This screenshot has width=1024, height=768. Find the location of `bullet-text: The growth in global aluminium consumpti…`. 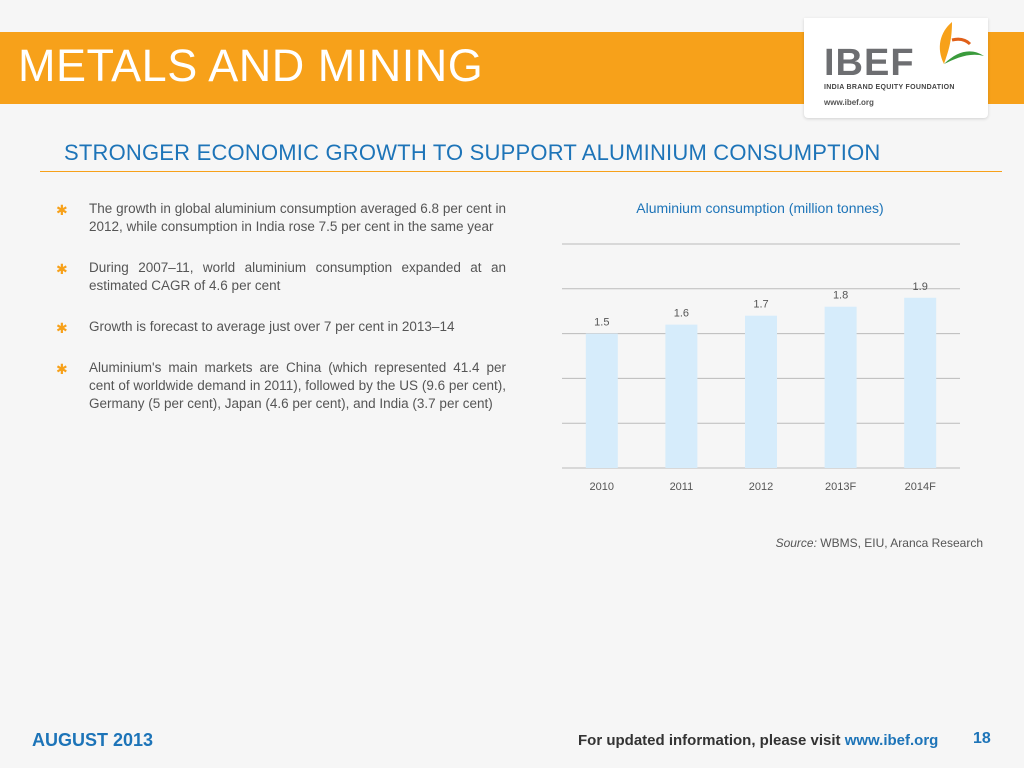

bullet-text: The growth in global aluminium consumpti… is located at coordinates (297, 217).